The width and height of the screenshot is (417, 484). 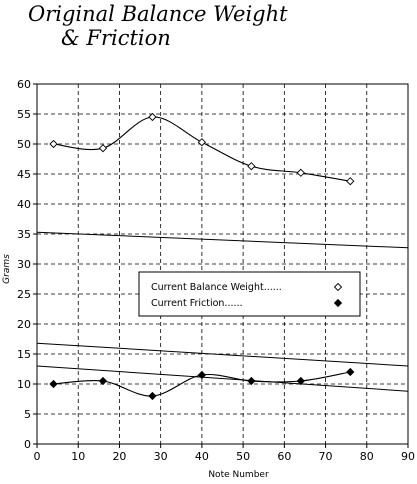 I want to click on chart-title-line-1: Original Balance Weight, so click(x=158, y=14).